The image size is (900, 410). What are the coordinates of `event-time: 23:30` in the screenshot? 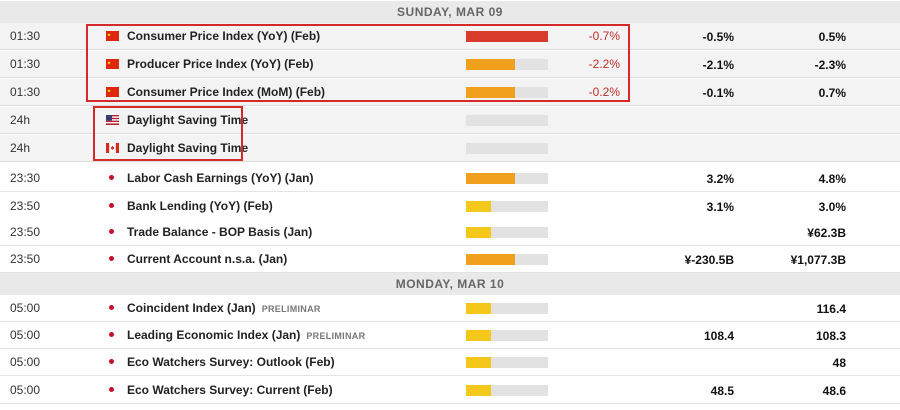 It's located at (25, 178).